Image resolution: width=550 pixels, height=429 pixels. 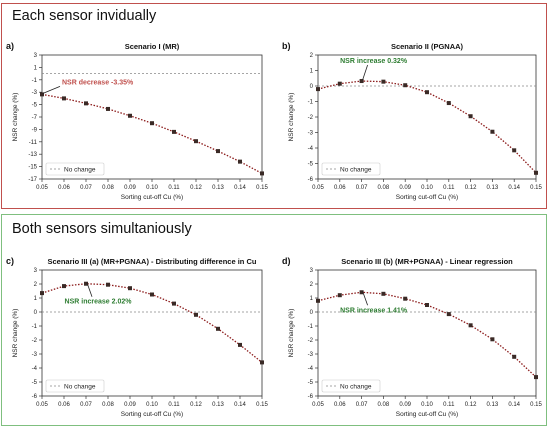 What do you see at coordinates (32, 155) in the screenshot?
I see `y-tick-label: -13` at bounding box center [32, 155].